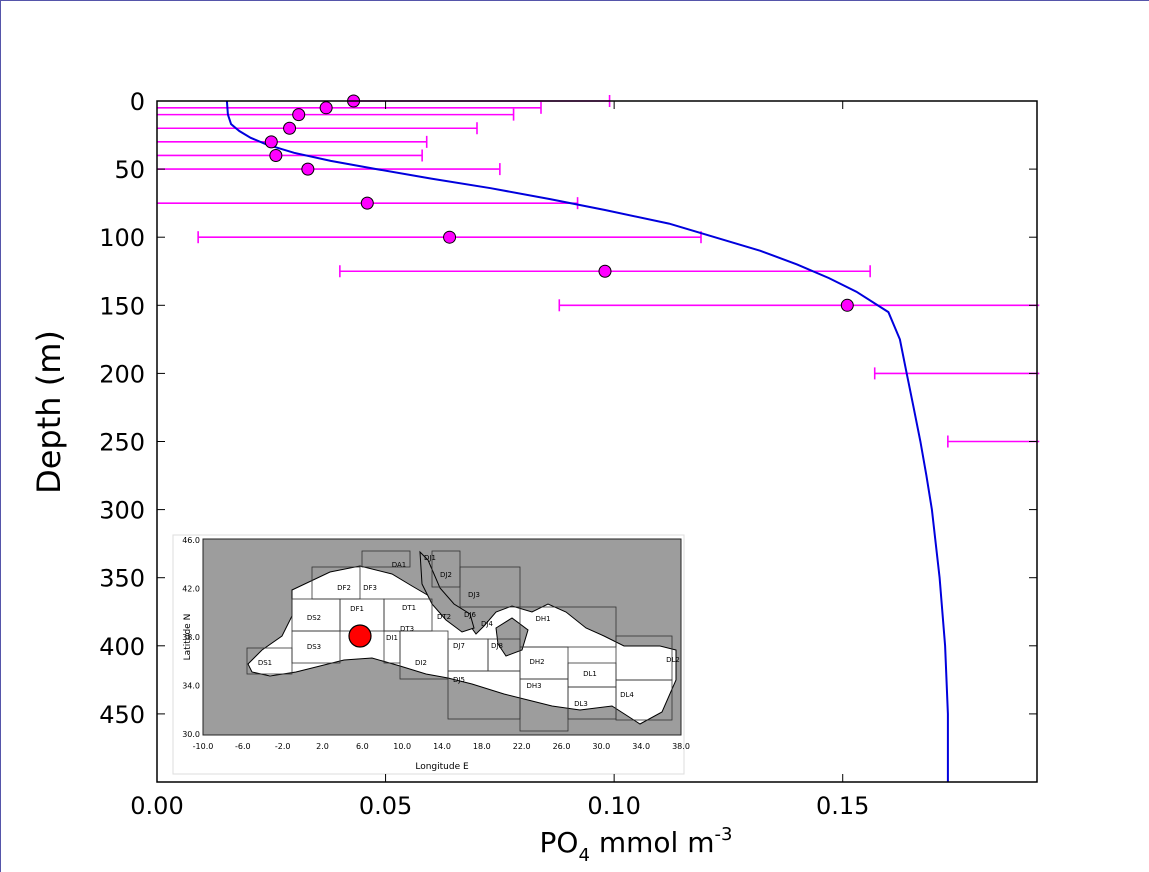  I want to click on y-tick-label: 350, so click(122, 579).